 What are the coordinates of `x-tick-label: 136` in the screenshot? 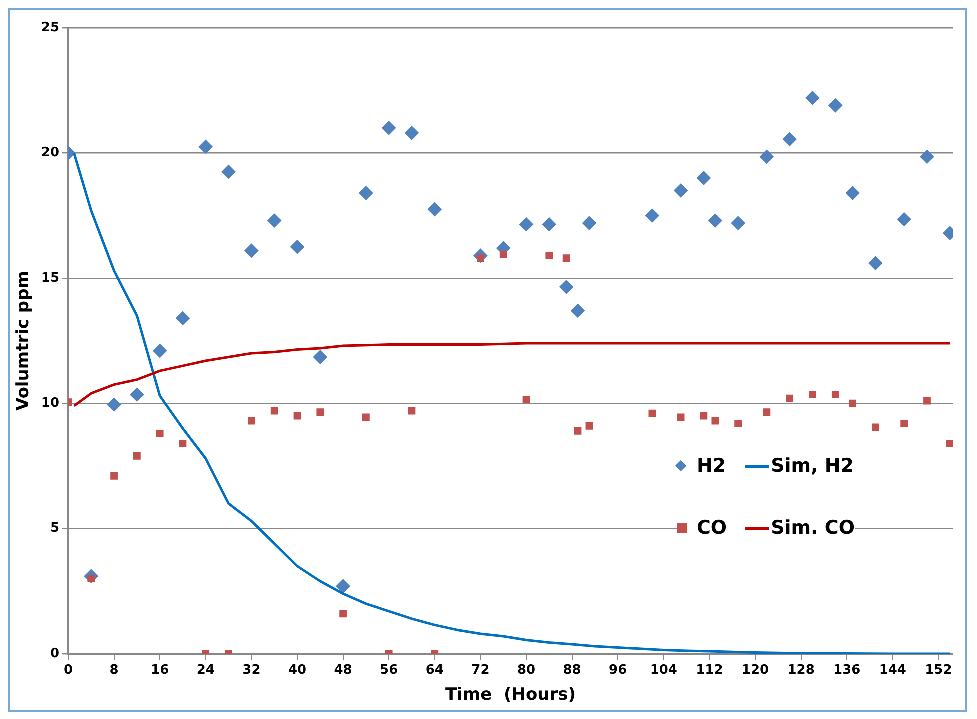 It's located at (847, 670).